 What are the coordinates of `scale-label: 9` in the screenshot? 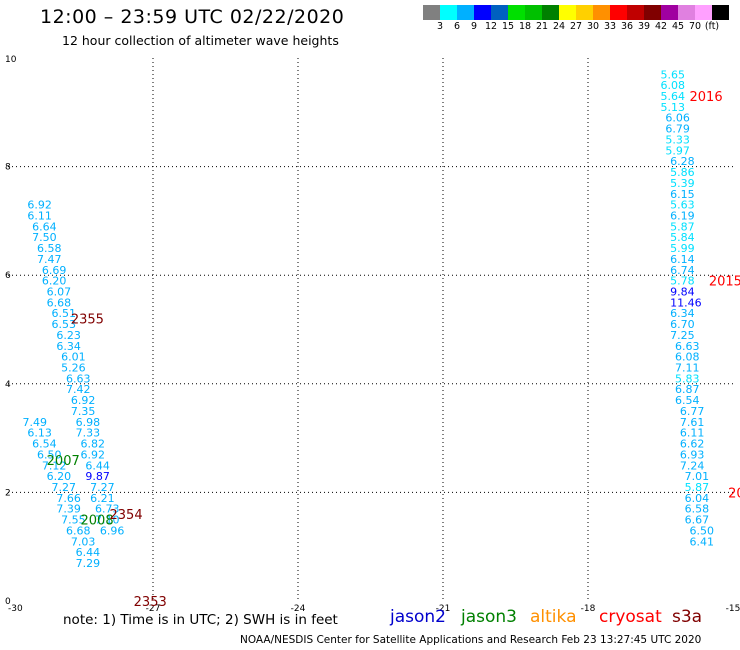 It's located at (474, 26).